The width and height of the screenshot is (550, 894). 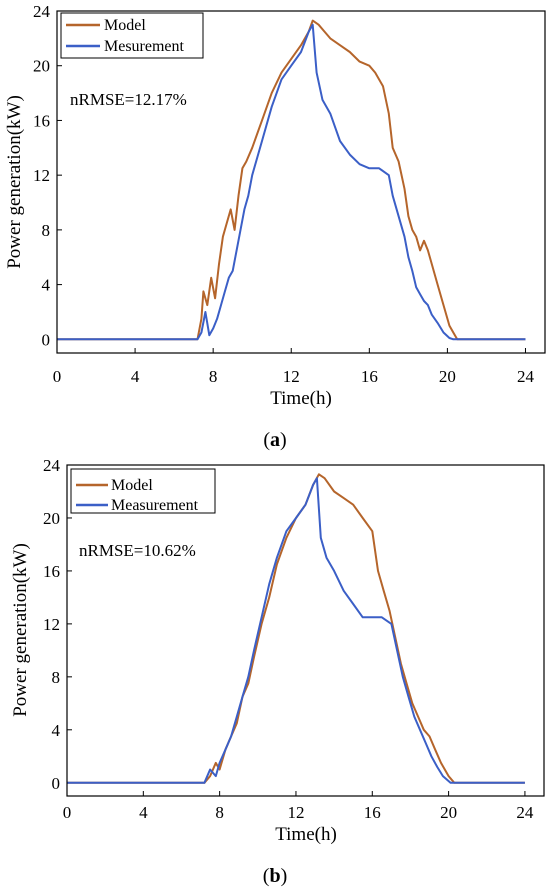 What do you see at coordinates (51, 624) in the screenshot?
I see `y-tick-label-b-3: 12` at bounding box center [51, 624].